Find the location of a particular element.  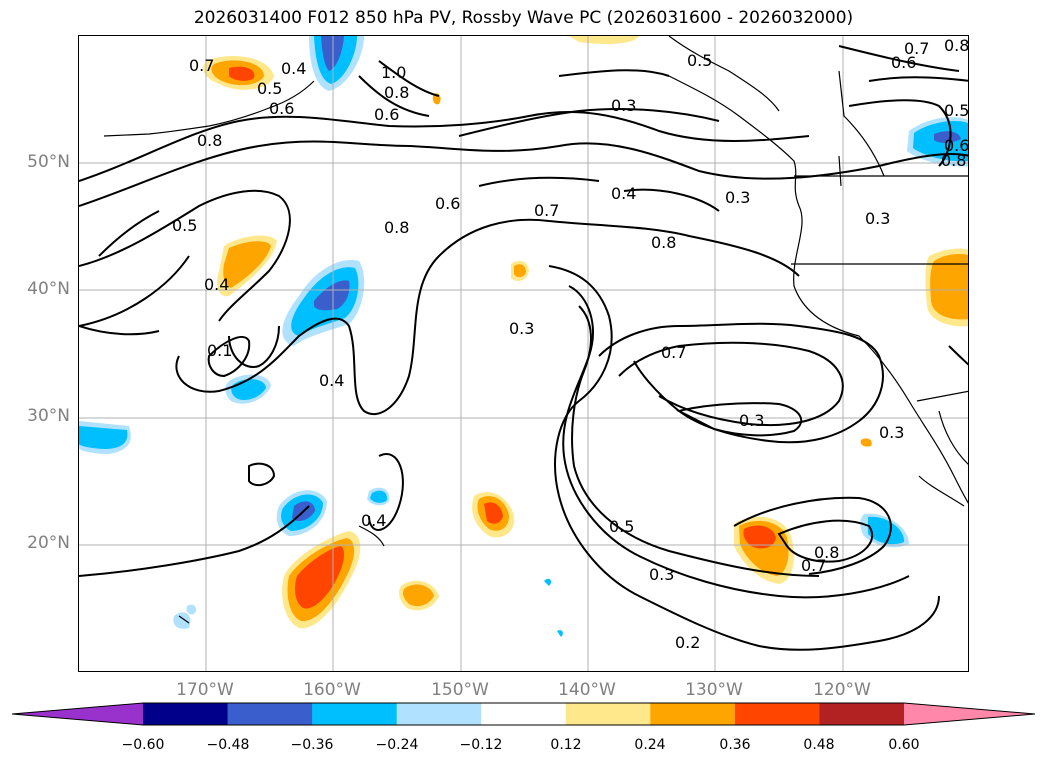

lat-label: 40°N is located at coordinates (48, 289).